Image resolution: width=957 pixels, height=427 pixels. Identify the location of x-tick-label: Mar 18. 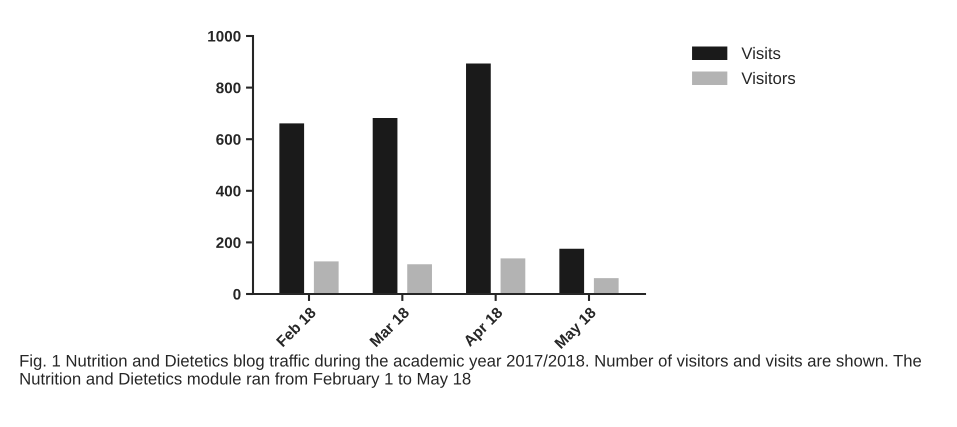
(389, 327).